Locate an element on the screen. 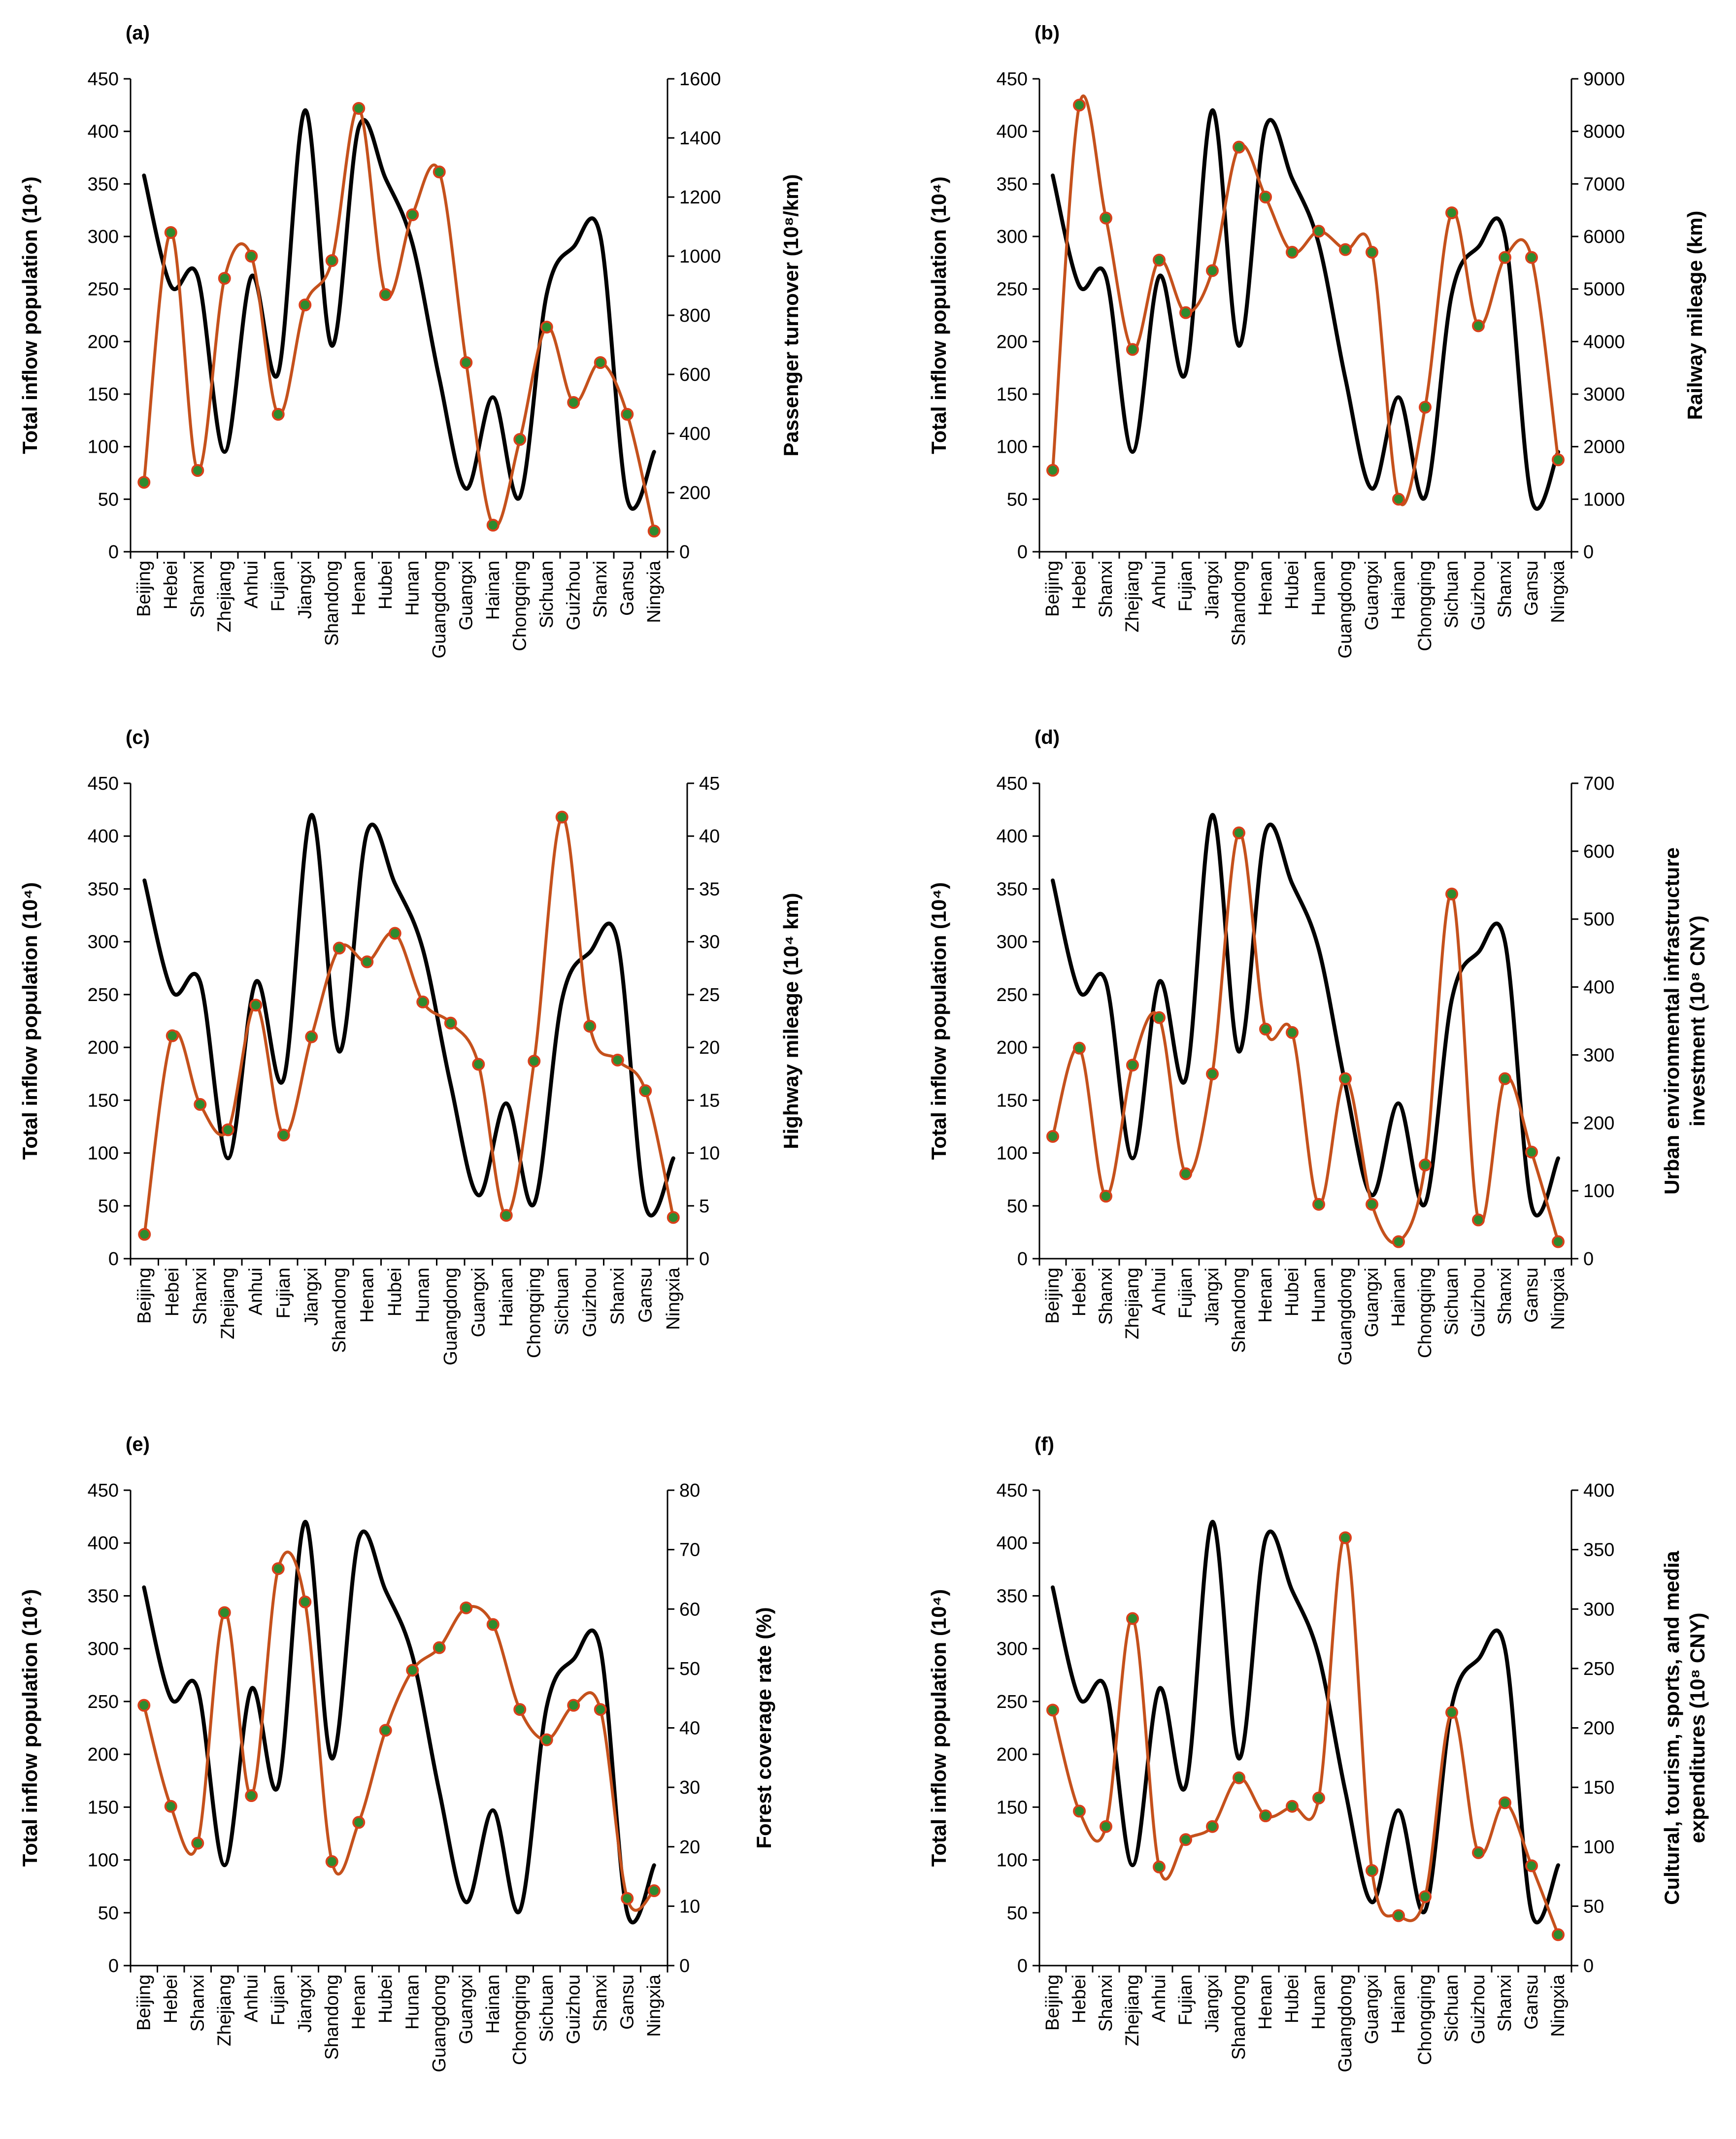 The width and height of the screenshot is (1736, 2139). left-tick-label: 450 is located at coordinates (1013, 80).